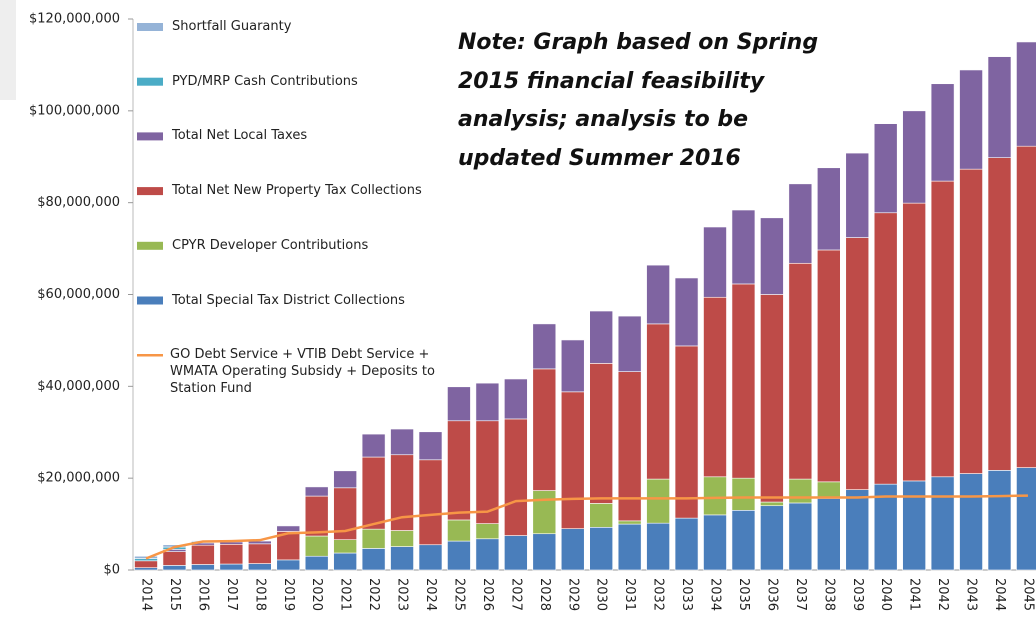 The height and width of the screenshot is (617, 1036). What do you see at coordinates (686, 594) in the screenshot?
I see `x-tick-label: 2033` at bounding box center [686, 594].